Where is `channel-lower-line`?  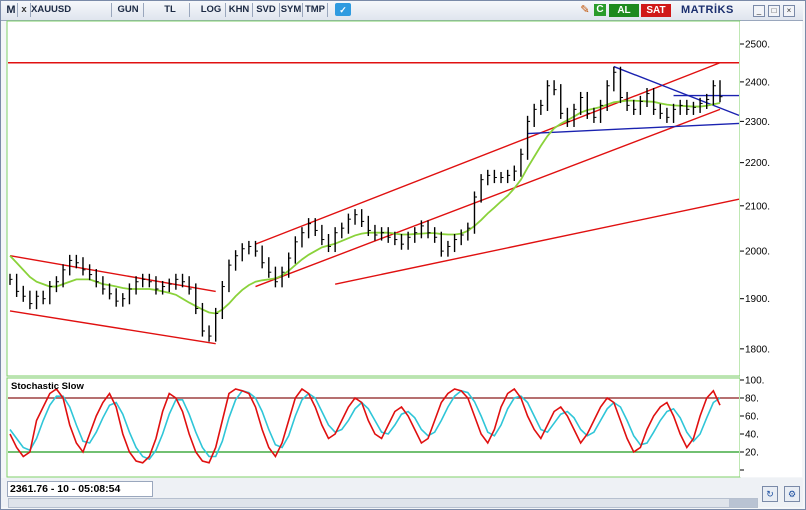
channel-lower-line is located at coordinates (112, 327).